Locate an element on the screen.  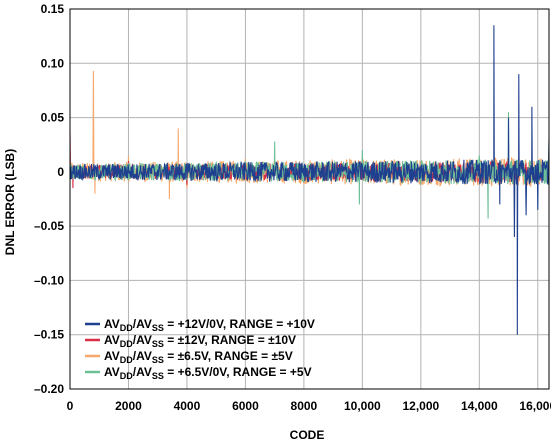
x-tick-label: 16,000 is located at coordinates (535, 406).